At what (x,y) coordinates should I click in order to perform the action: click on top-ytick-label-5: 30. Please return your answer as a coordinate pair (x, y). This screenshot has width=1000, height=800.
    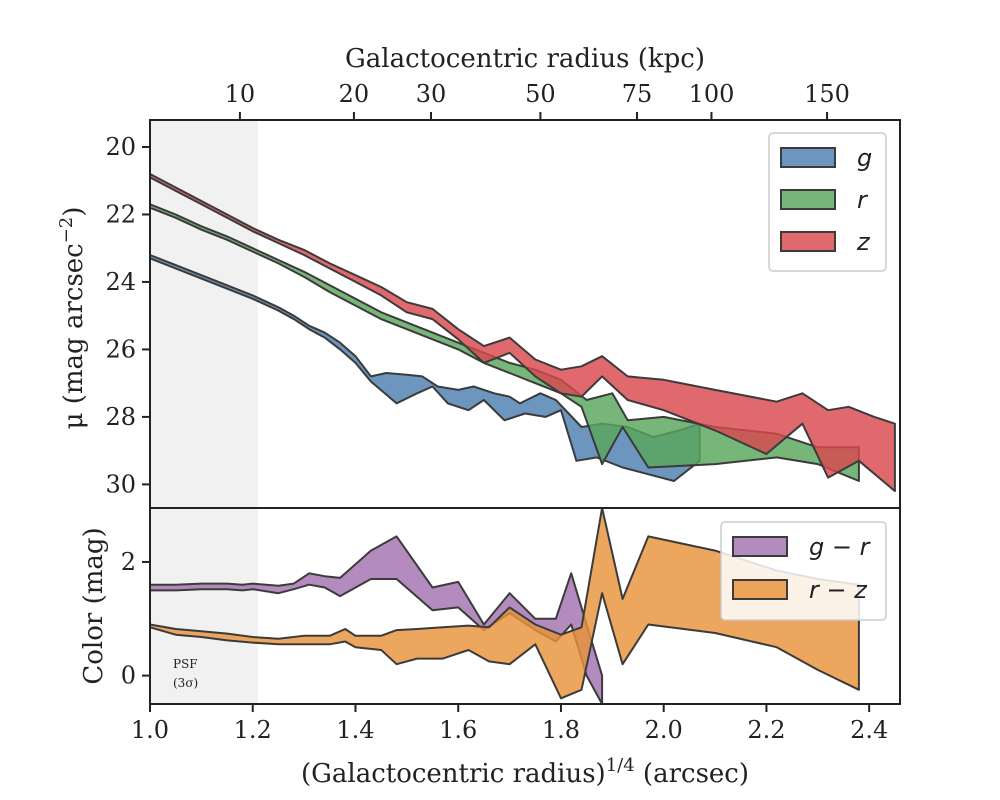
    Looking at the image, I should click on (120, 484).